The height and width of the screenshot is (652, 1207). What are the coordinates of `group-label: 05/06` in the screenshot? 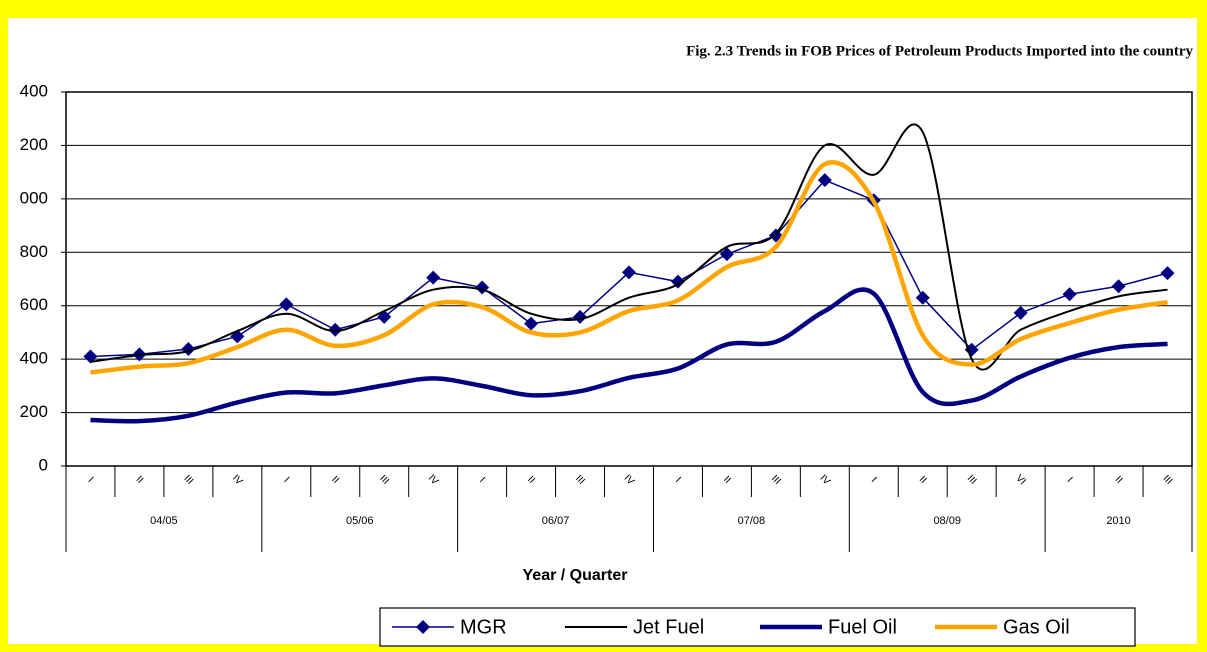 It's located at (360, 521).